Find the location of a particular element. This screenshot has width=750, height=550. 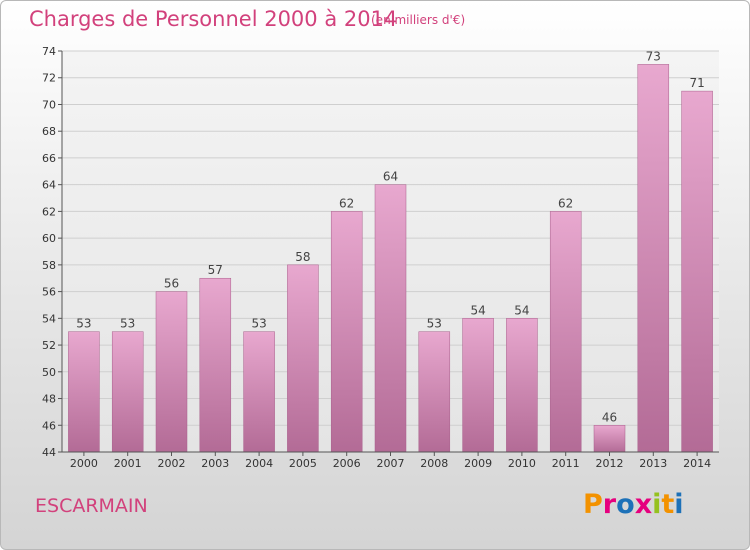

x-tick-label: 2006 is located at coordinates (347, 463).